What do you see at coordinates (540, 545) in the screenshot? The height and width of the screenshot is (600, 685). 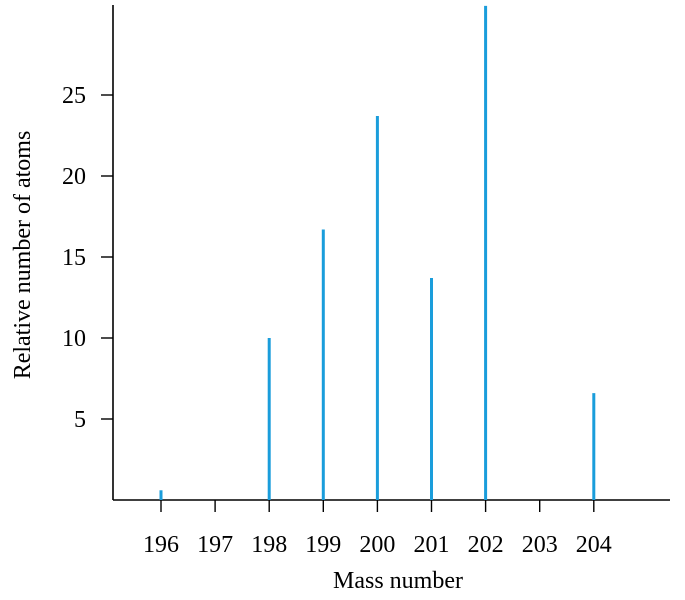 I see `x-tick-label: 203` at bounding box center [540, 545].